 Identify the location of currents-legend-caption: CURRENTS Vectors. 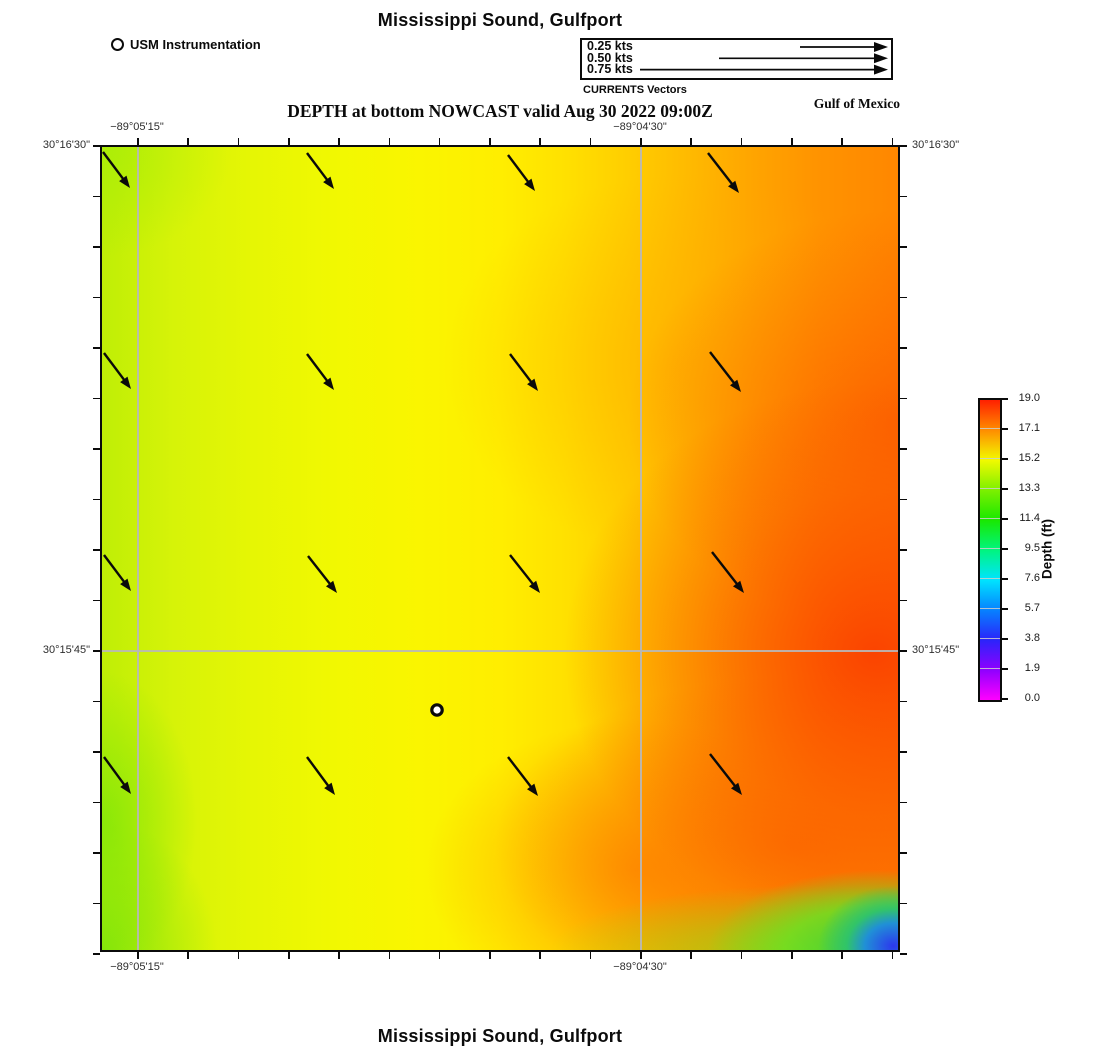
(635, 90).